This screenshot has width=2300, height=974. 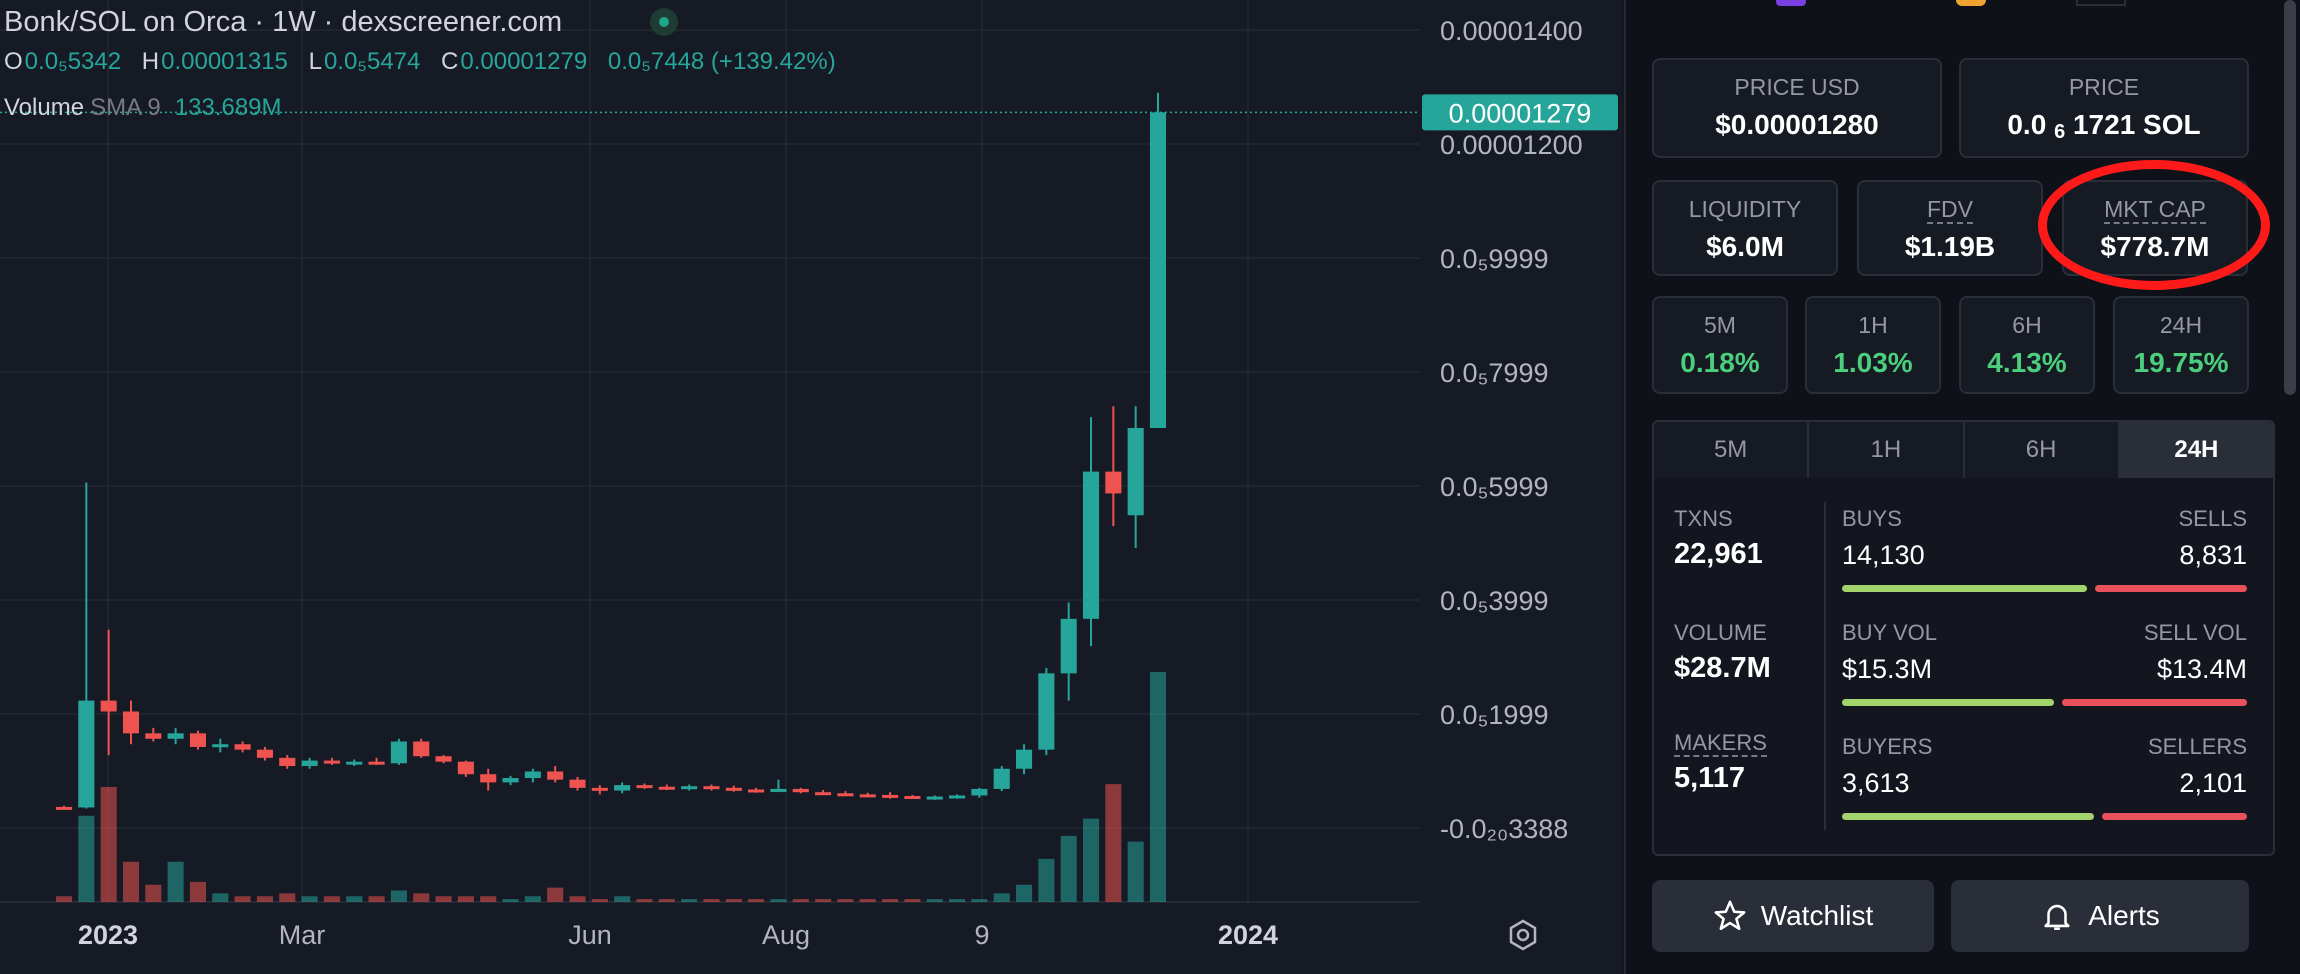 What do you see at coordinates (1873, 345) in the screenshot?
I see `change-card-1h: 1H 1.03%` at bounding box center [1873, 345].